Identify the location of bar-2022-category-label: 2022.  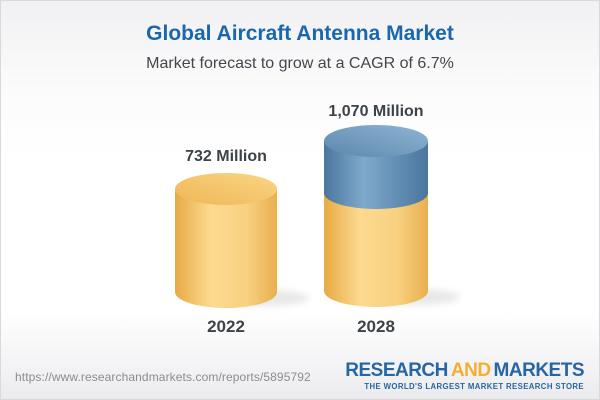
(226, 326).